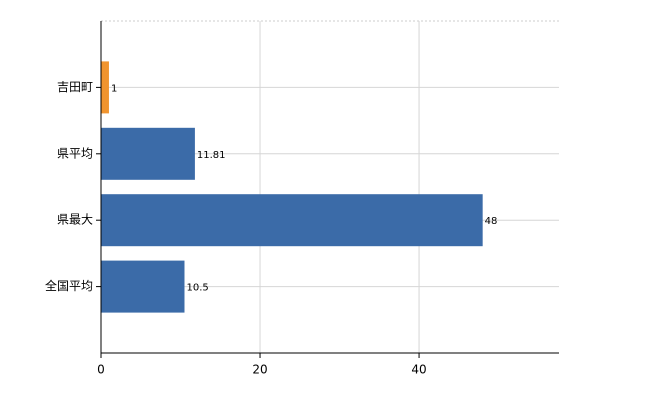 The height and width of the screenshot is (404, 650). What do you see at coordinates (197, 288) in the screenshot?
I see `value-label: 10.5` at bounding box center [197, 288].